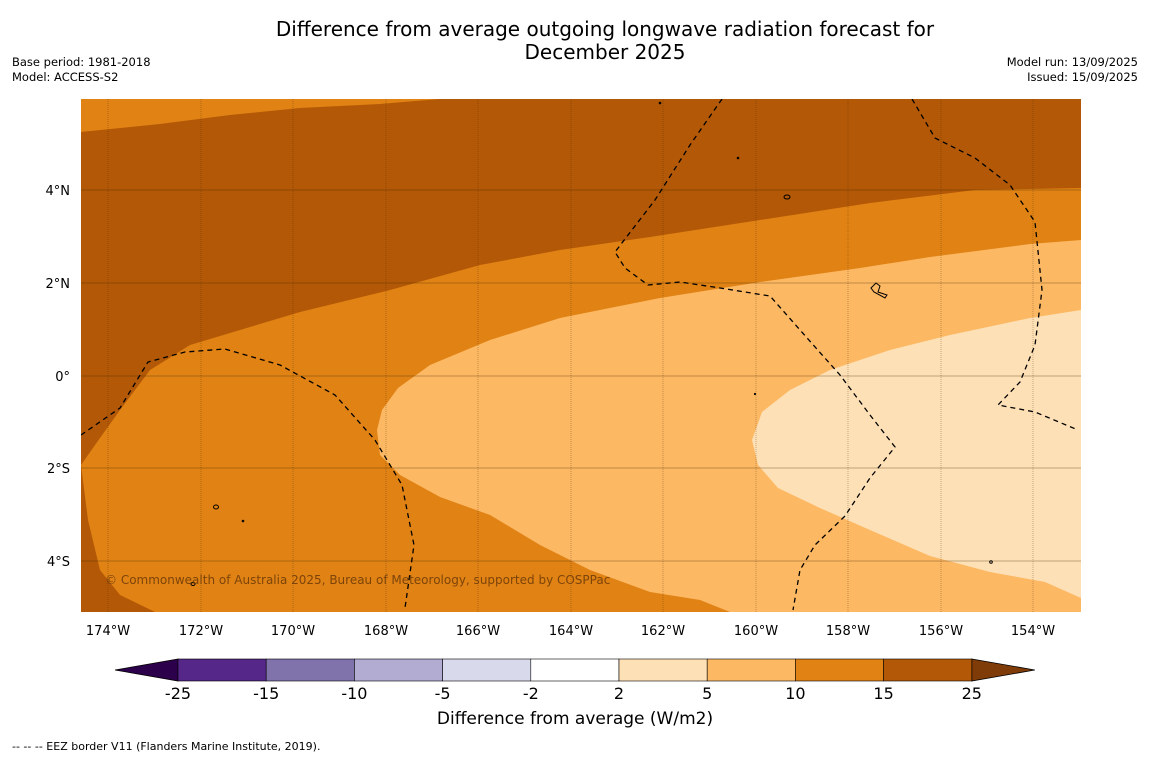 The image size is (1150, 758). I want to click on x-tick-label: 156°W, so click(941, 631).